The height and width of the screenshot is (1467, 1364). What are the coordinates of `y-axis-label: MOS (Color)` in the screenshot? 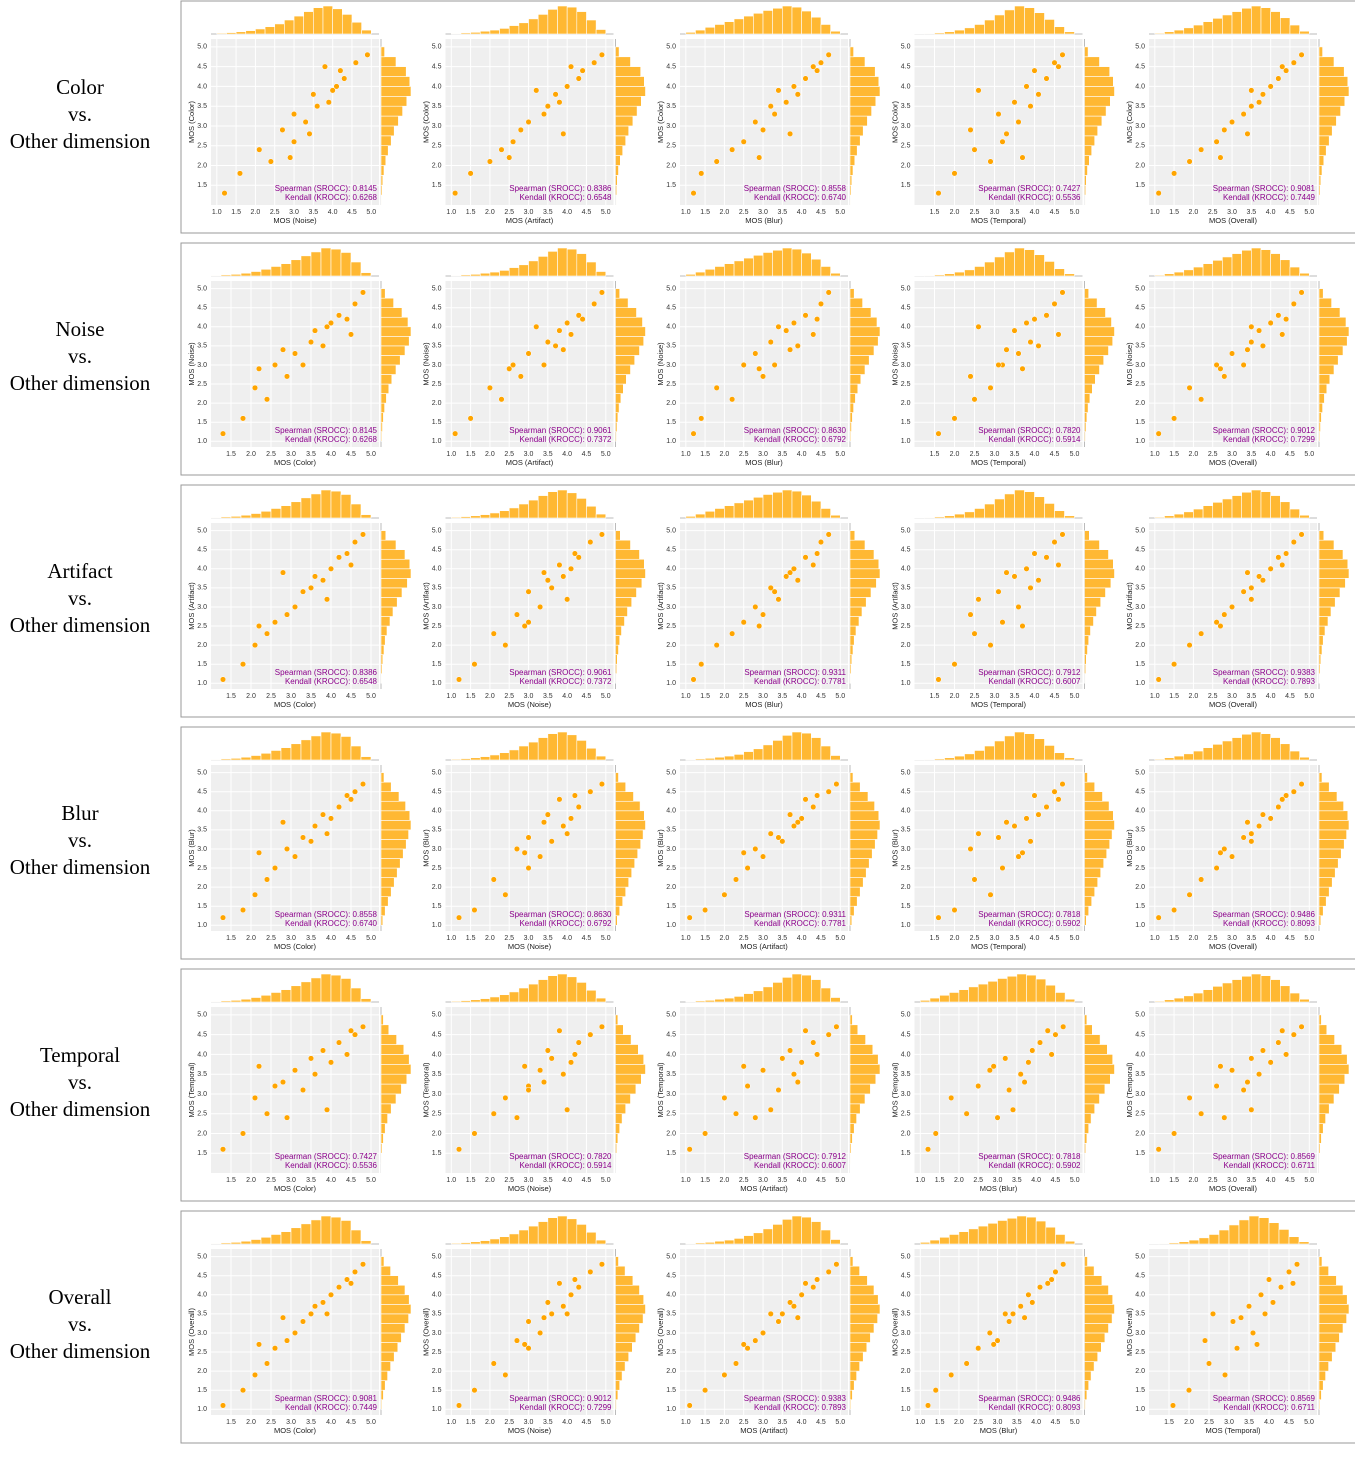 It's located at (425, 121).